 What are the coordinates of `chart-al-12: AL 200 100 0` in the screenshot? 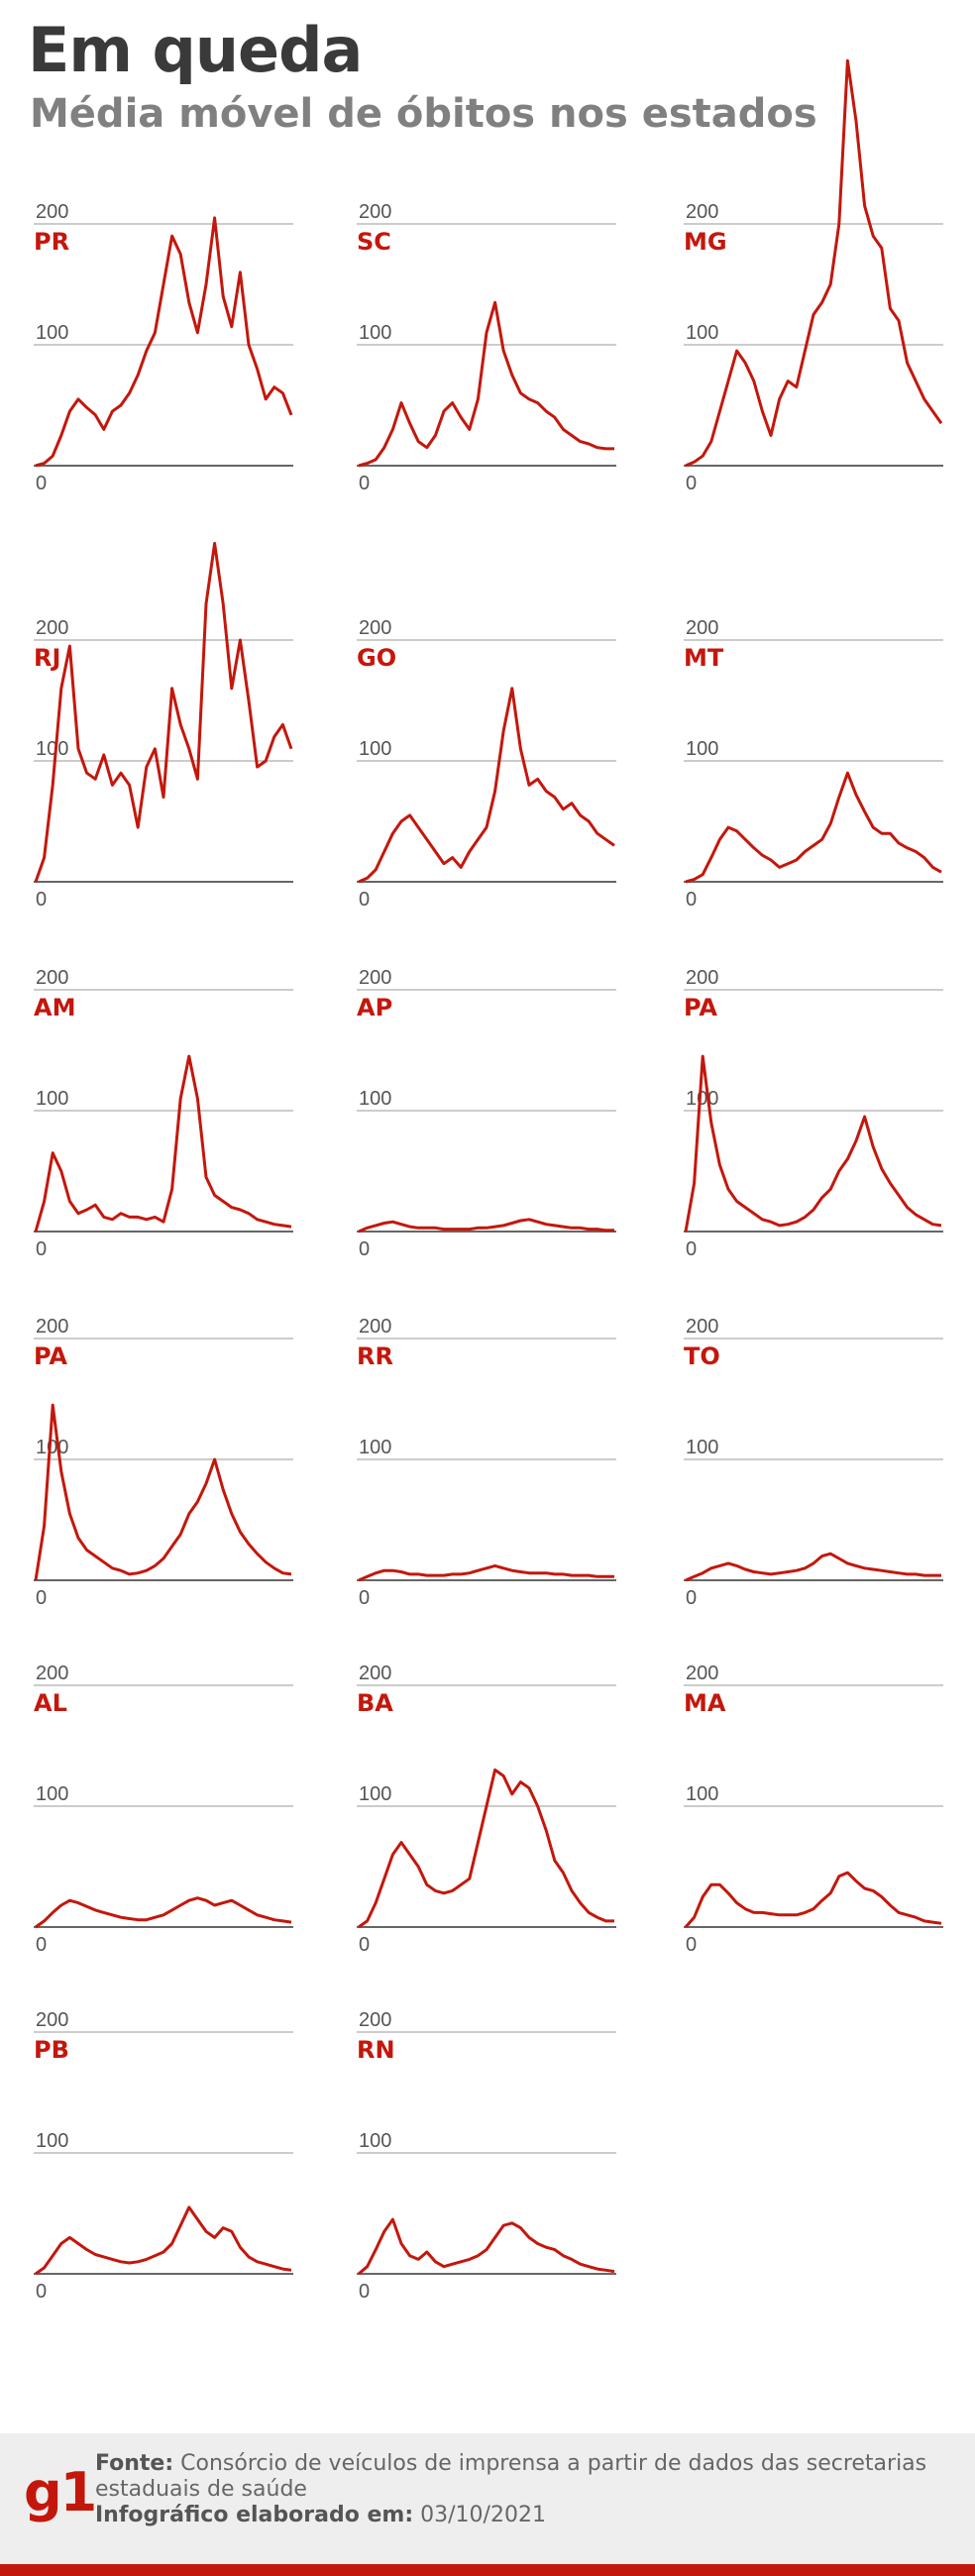 It's located at (163, 1809).